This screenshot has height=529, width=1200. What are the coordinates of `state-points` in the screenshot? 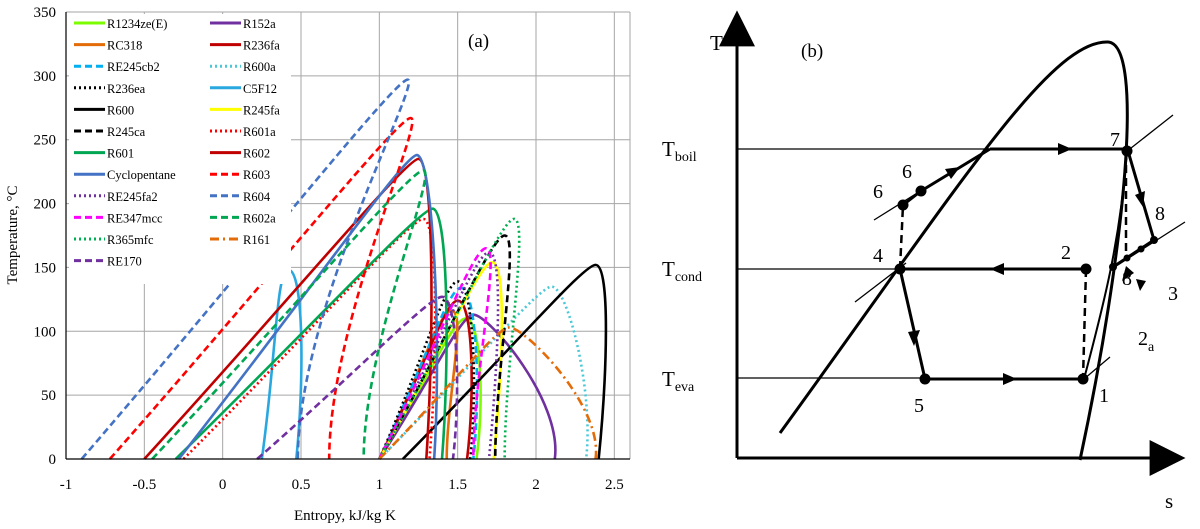 It's located at (1026, 265).